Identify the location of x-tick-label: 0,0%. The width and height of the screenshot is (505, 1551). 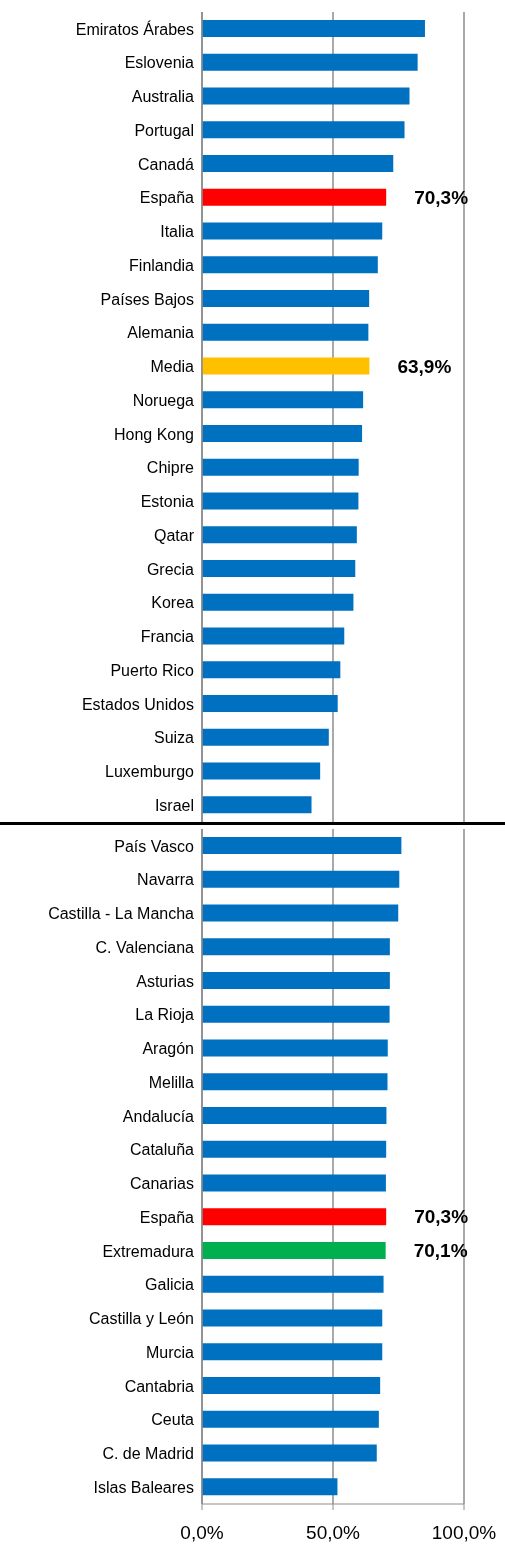
(202, 1533).